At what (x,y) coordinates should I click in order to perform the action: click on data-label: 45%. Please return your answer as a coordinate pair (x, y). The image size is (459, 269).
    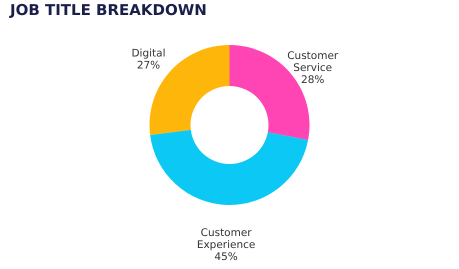
    Looking at the image, I should click on (226, 256).